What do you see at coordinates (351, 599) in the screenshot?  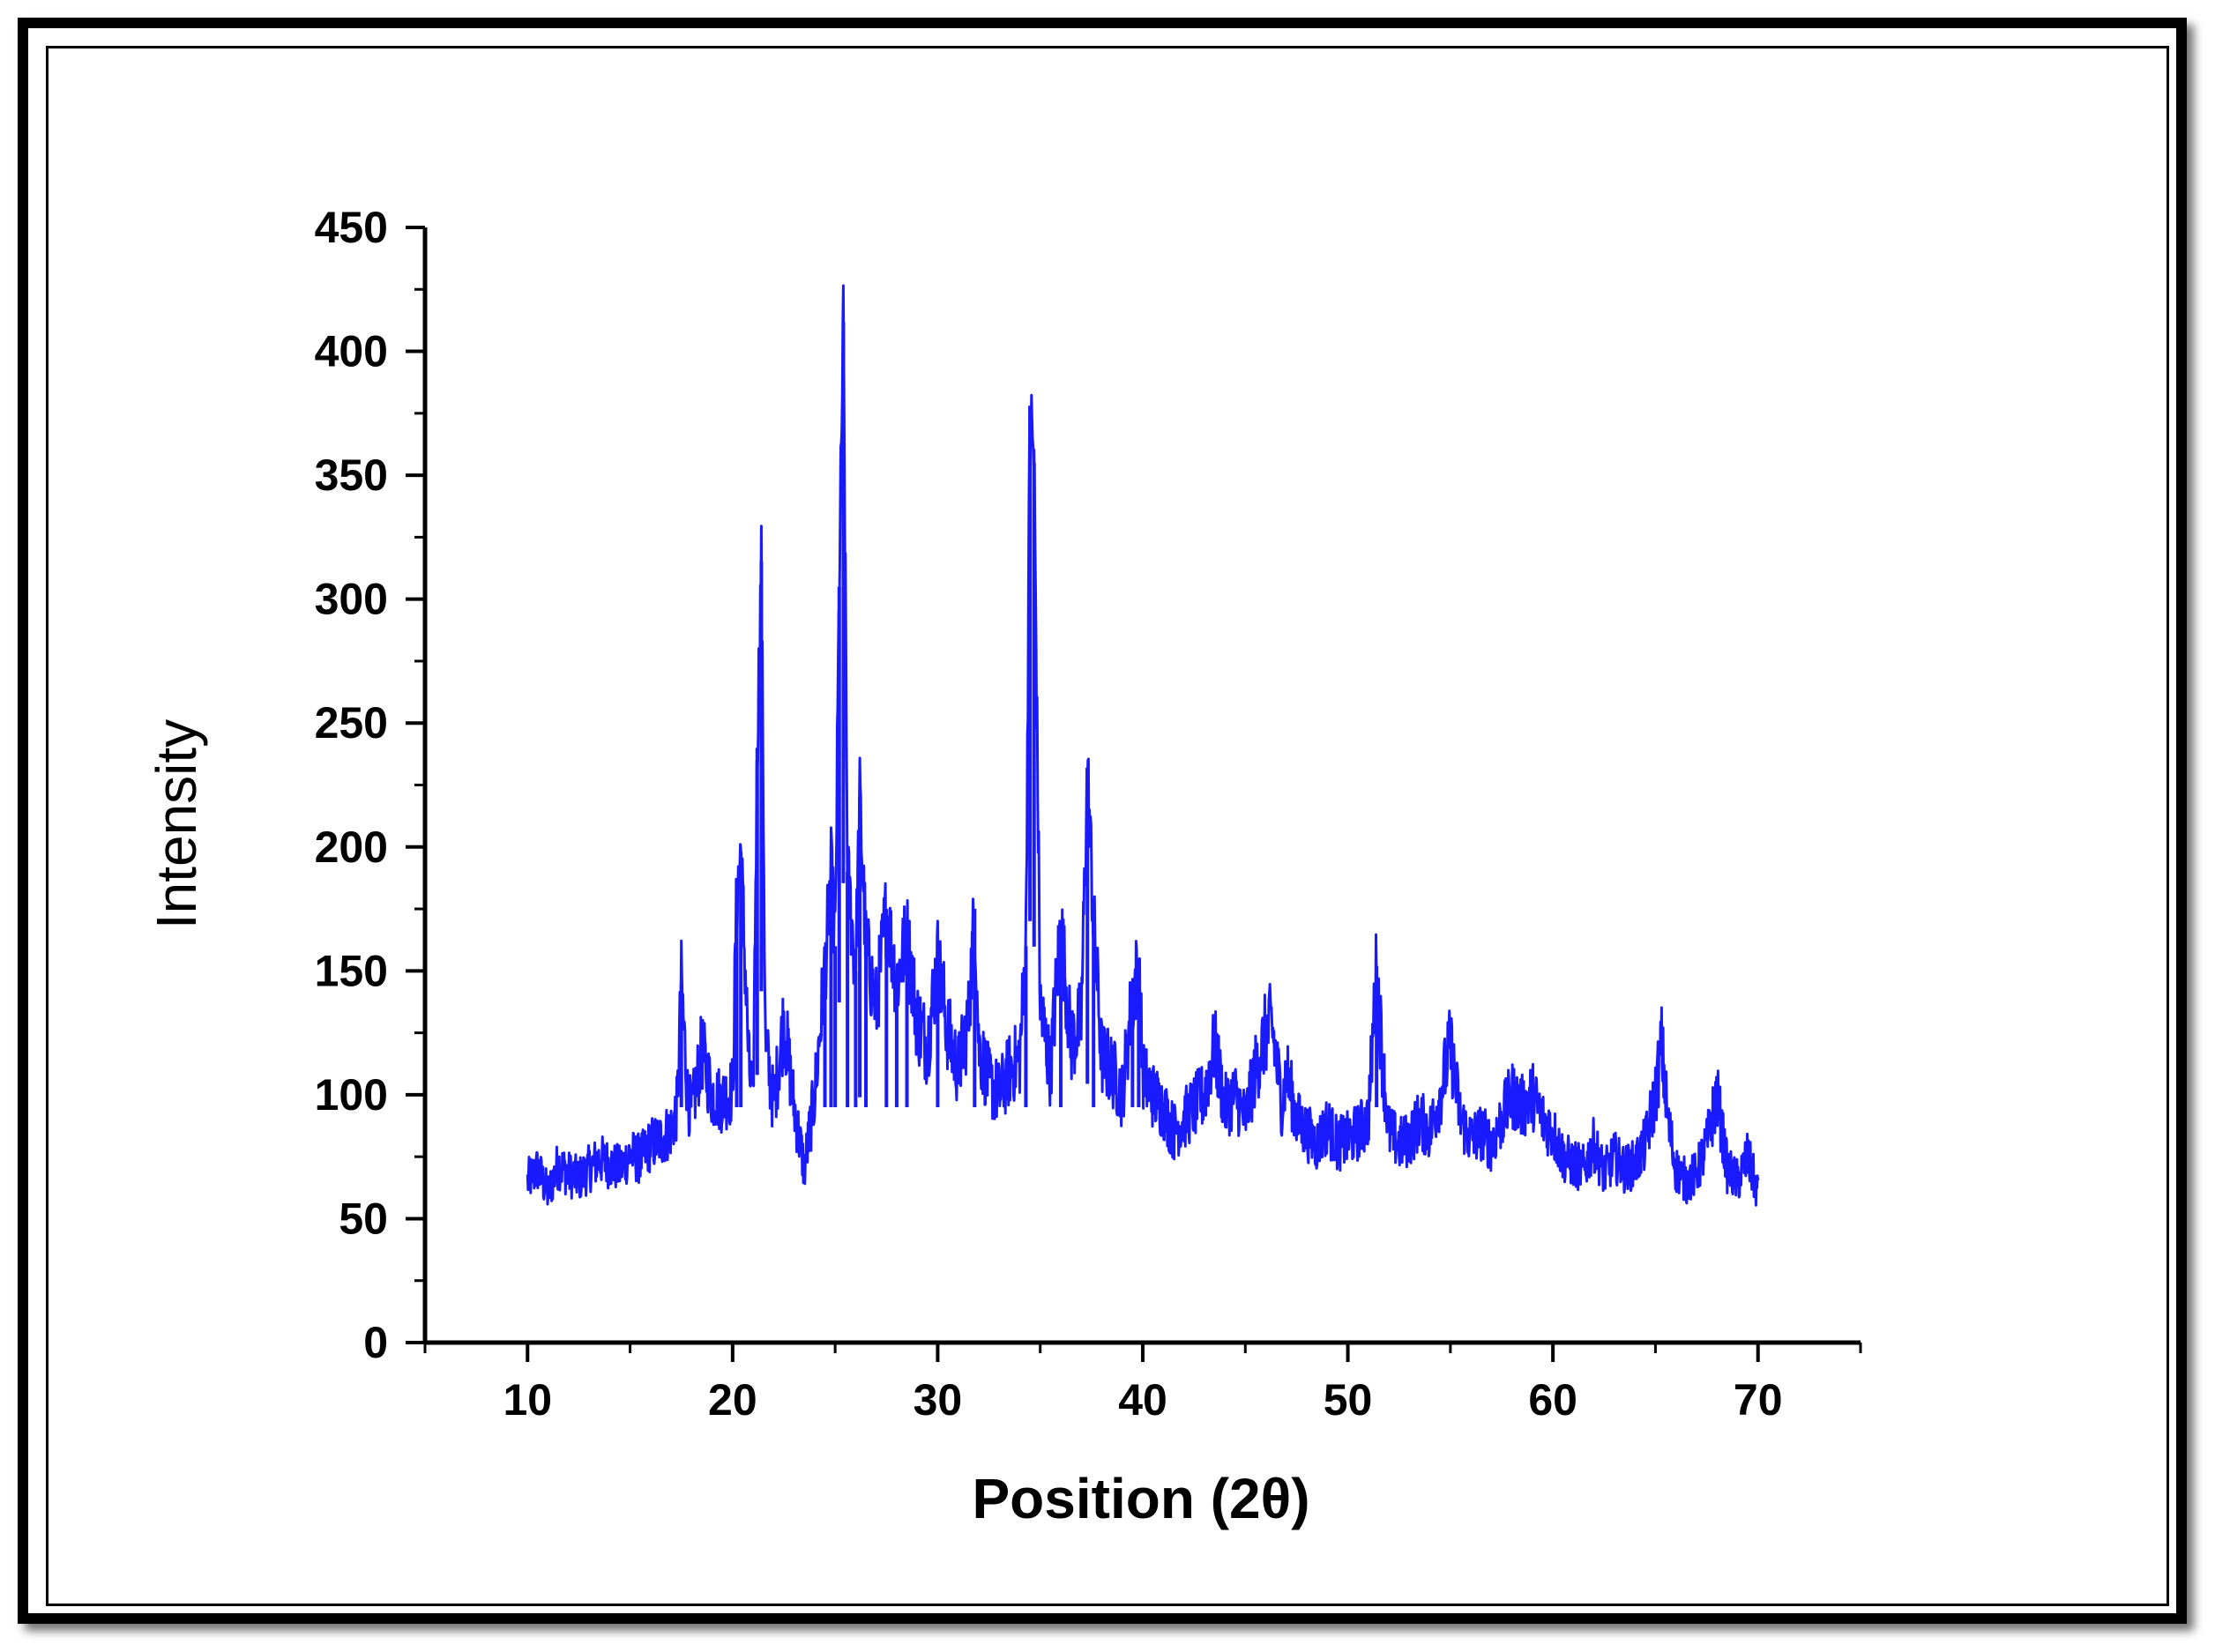 I see `y-tick-label: 300` at bounding box center [351, 599].